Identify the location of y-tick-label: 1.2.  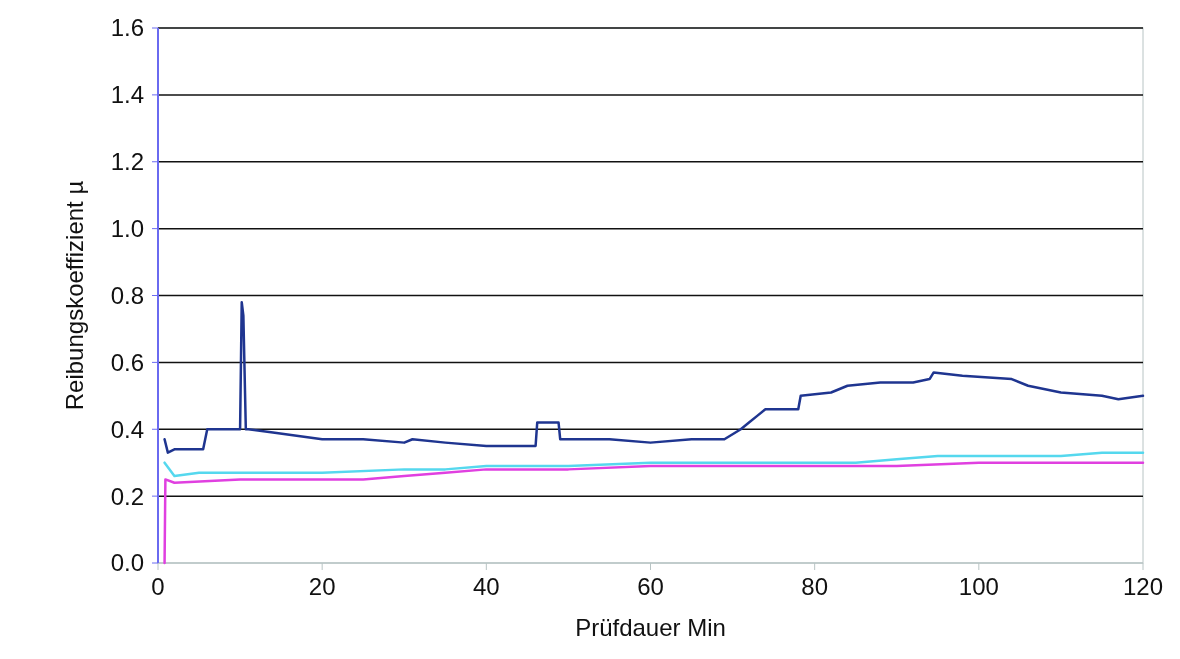
(127, 162).